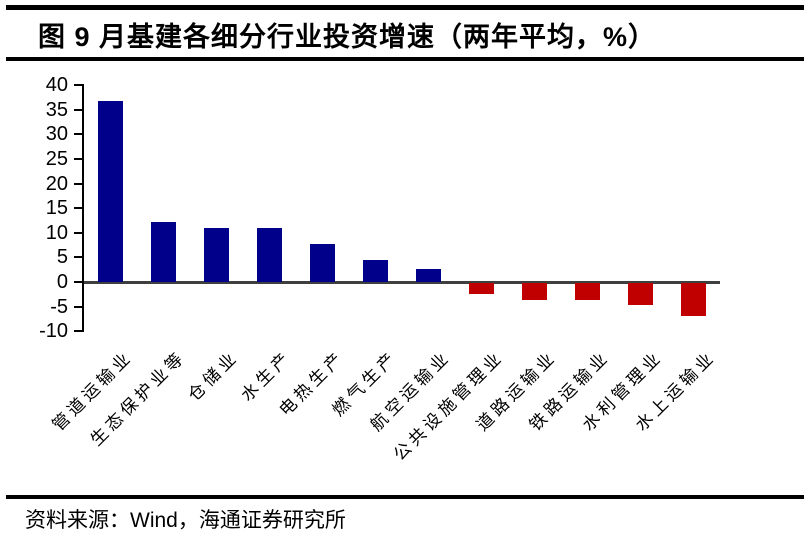  Describe the element at coordinates (185, 520) in the screenshot. I see `source-note: 资料来源：Wind，海通证券研究所` at that location.